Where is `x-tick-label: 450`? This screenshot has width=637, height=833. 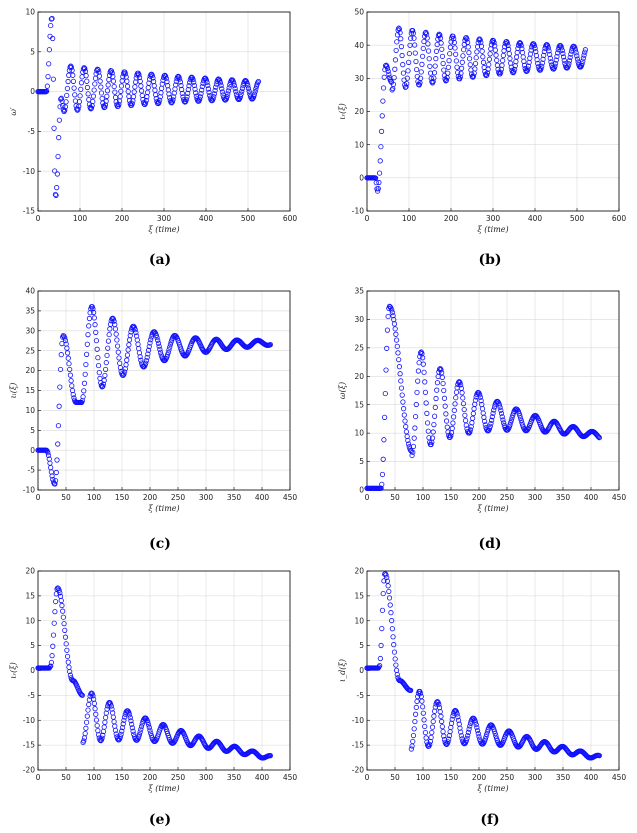
x-tick-label: 450 is located at coordinates (290, 777).